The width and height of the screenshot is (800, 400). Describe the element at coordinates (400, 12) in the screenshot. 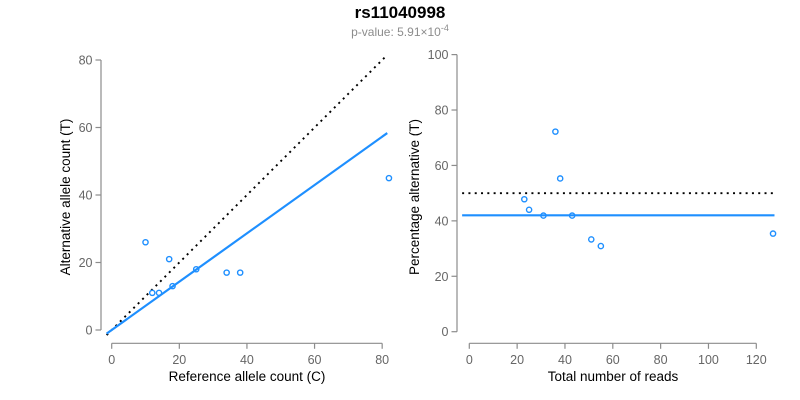

I see `plot-title: rs11040998` at that location.